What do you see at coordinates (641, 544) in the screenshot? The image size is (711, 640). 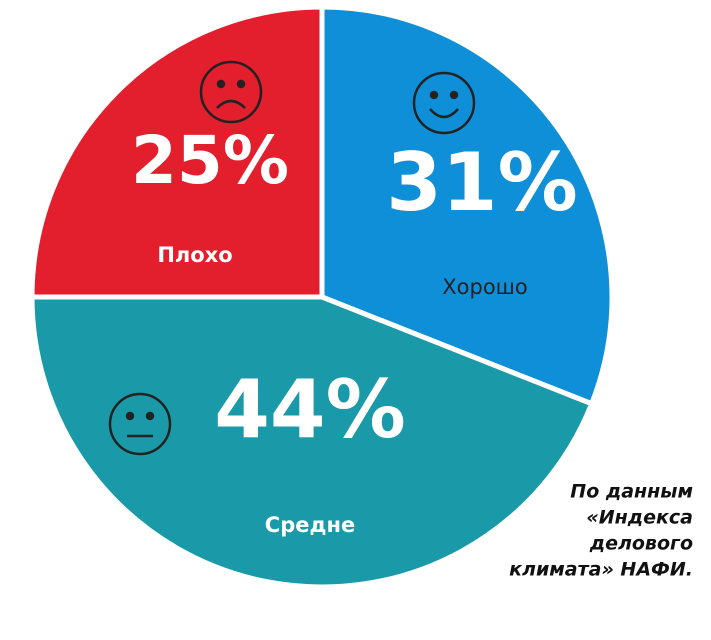 I see `source-note: делового` at bounding box center [641, 544].